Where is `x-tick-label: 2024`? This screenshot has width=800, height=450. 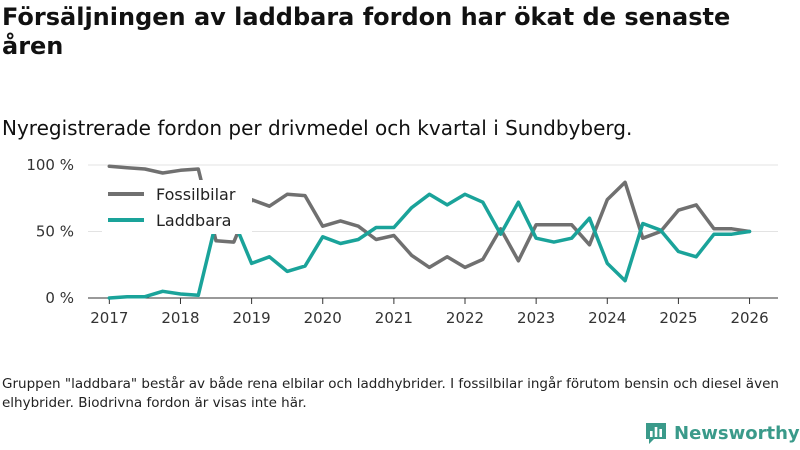 x-tick-label: 2024 is located at coordinates (607, 318).